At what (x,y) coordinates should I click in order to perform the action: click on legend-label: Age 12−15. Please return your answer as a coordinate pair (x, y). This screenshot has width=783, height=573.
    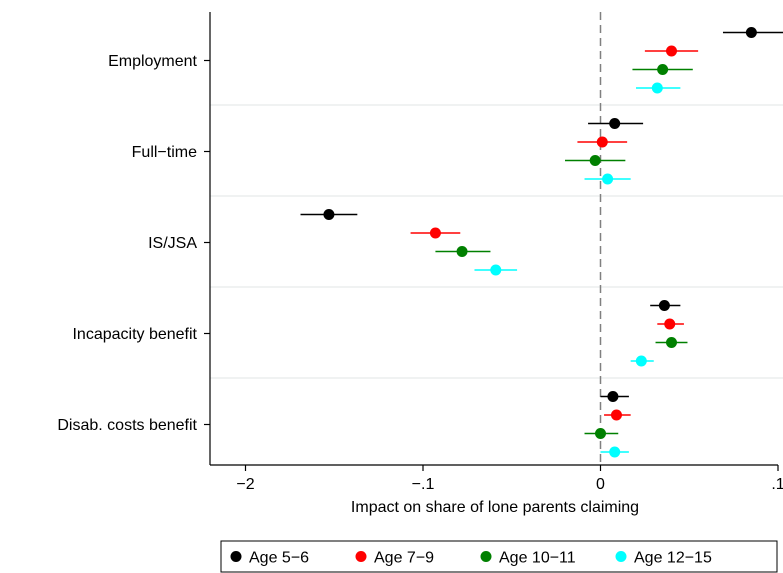
    Looking at the image, I should click on (673, 558).